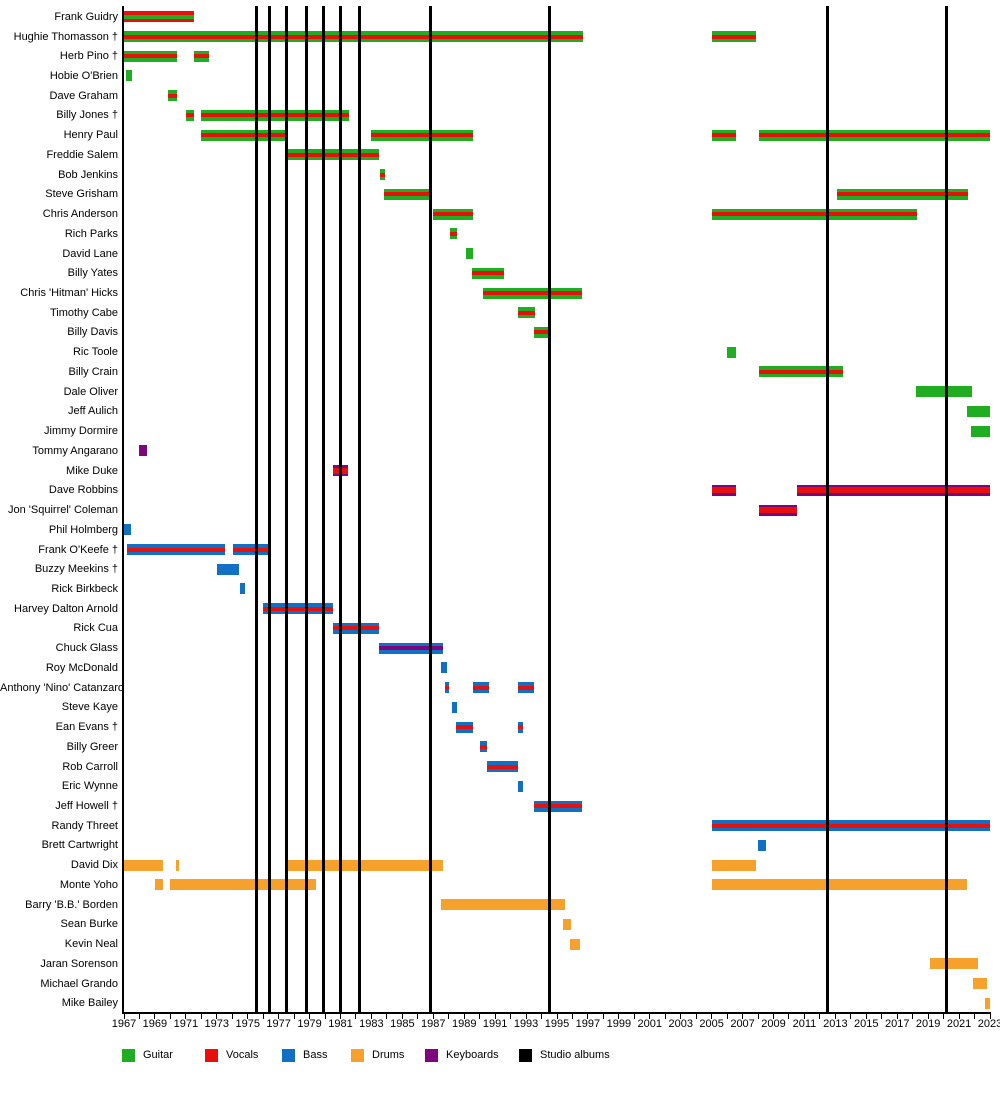 Image resolution: width=1000 pixels, height=1105 pixels. I want to click on member-label: Billy Yates, so click(92, 273).